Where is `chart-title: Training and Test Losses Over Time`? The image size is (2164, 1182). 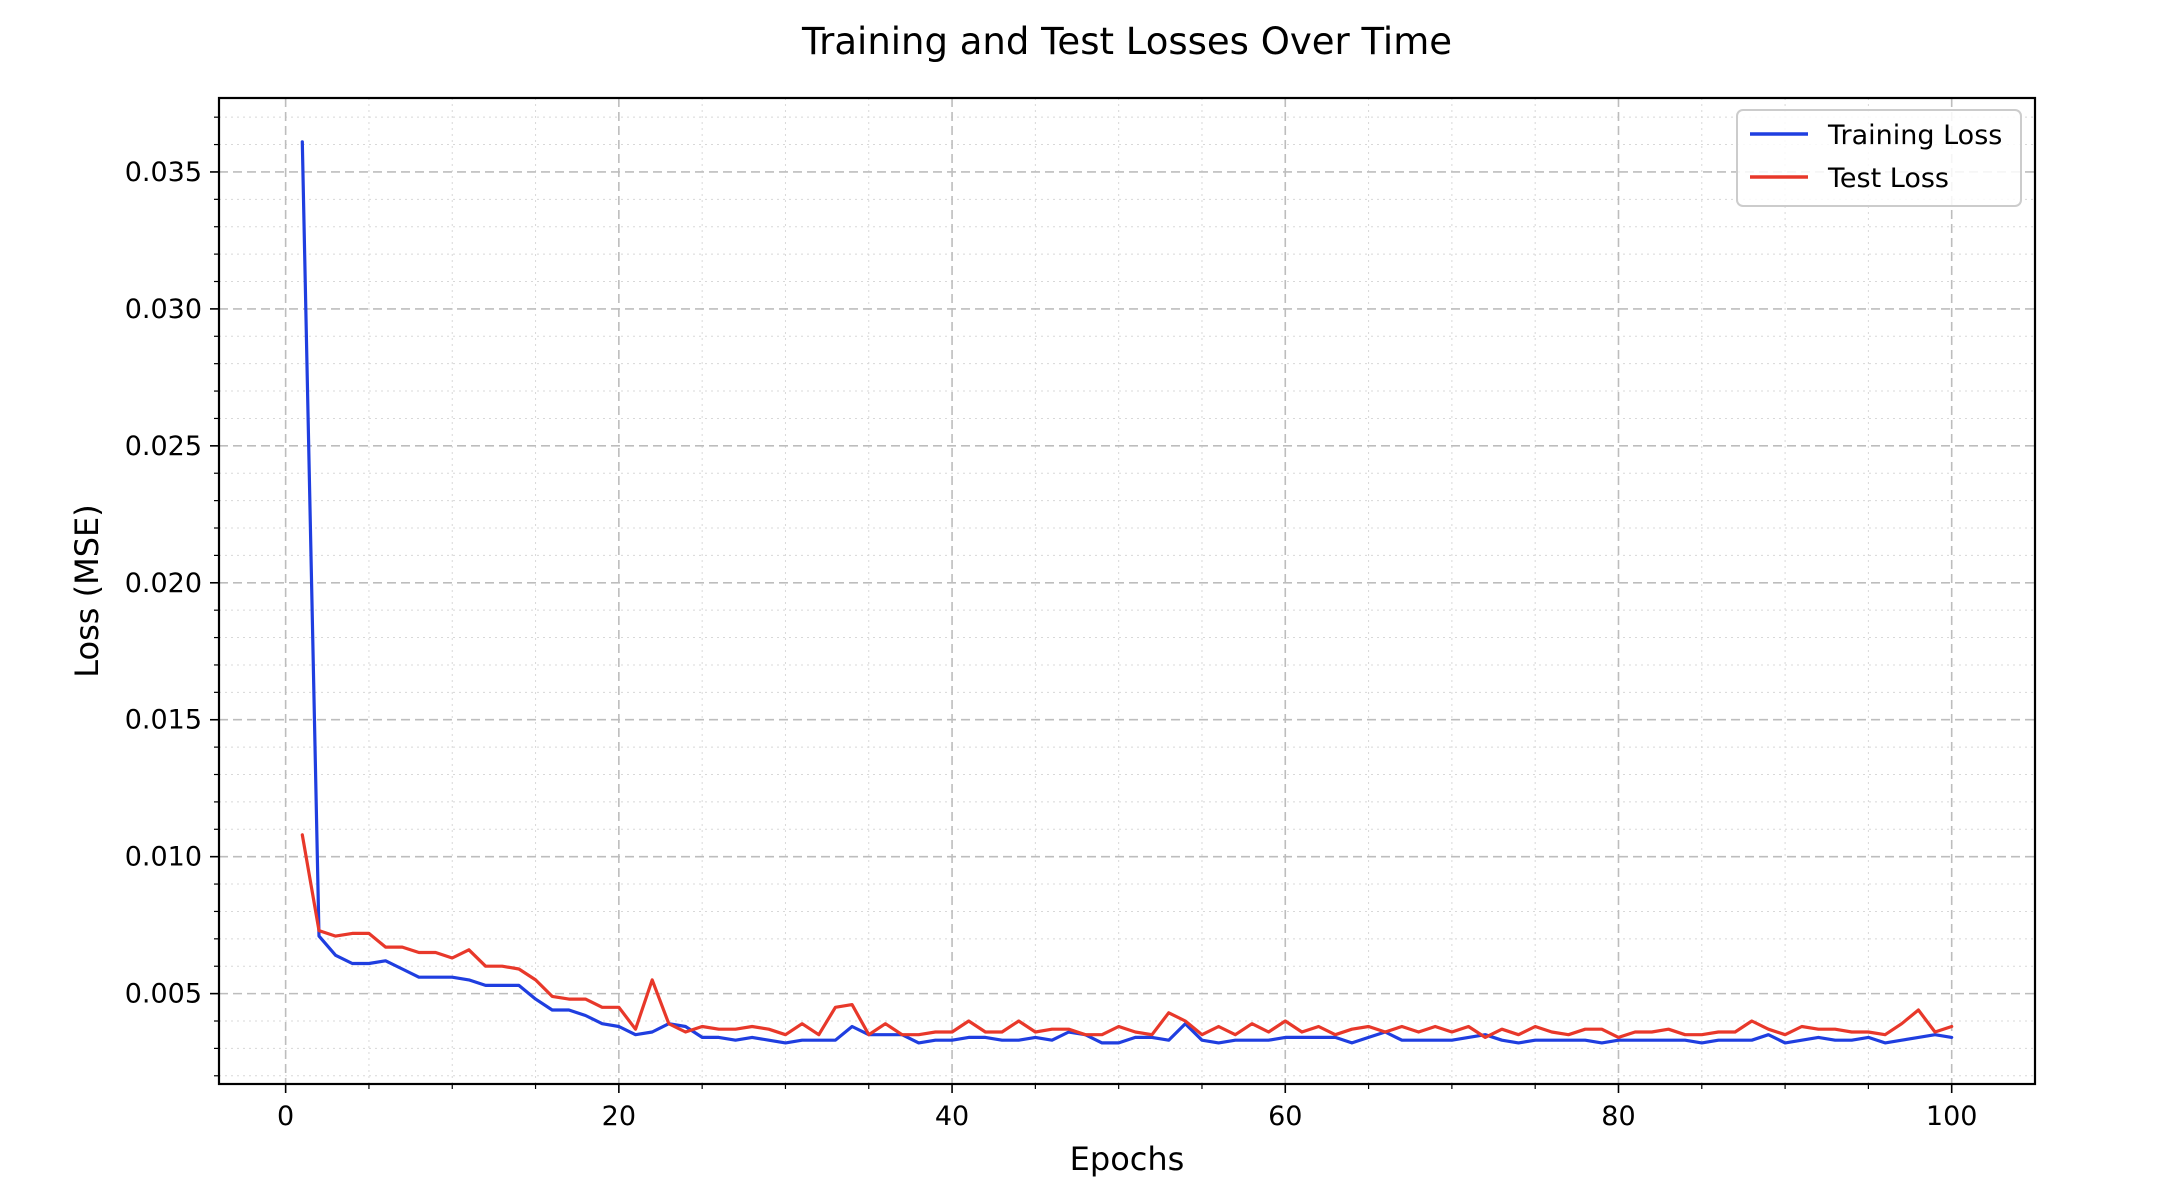 chart-title: Training and Test Losses Over Time is located at coordinates (1126, 41).